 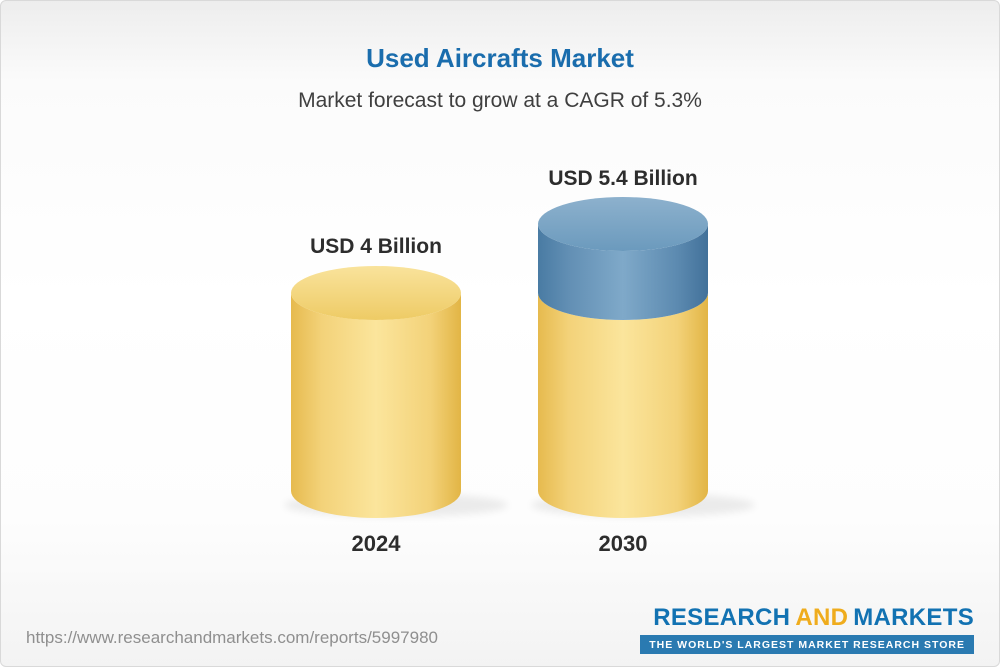 I want to click on logo-wordmark: RESEARCH AND MARKETS, so click(x=807, y=618).